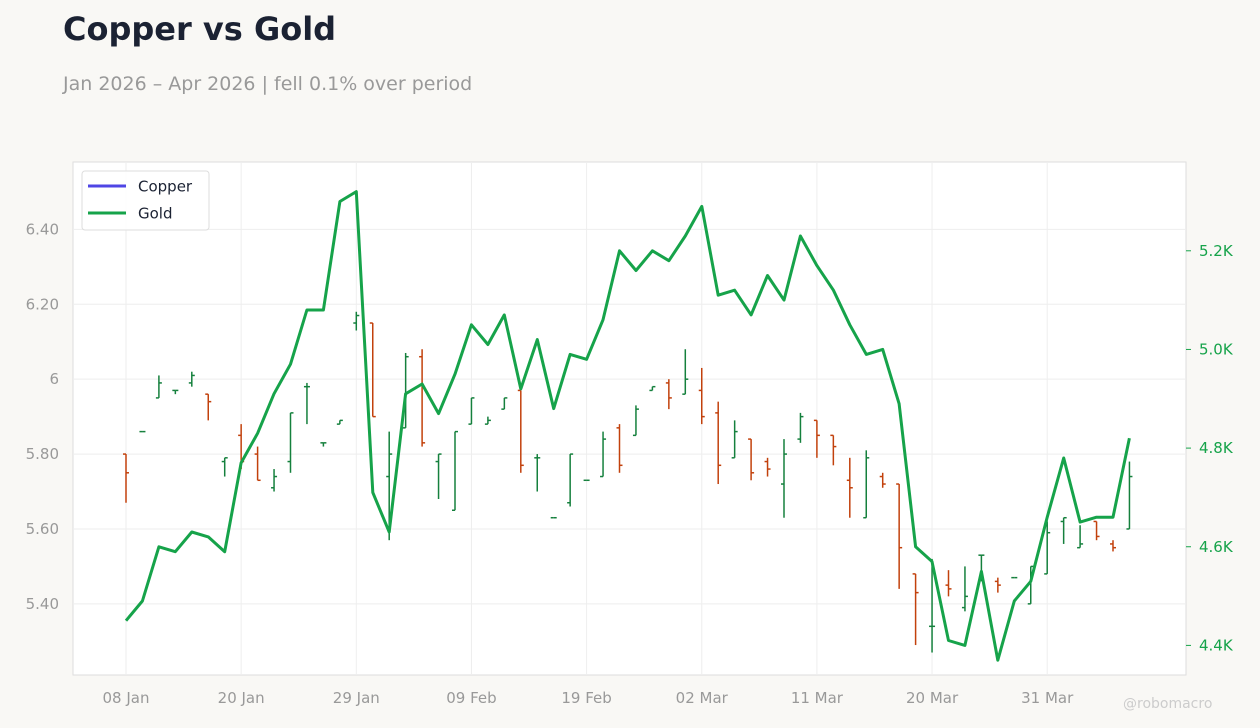 The width and height of the screenshot is (1260, 728). I want to click on legend-copper-label: Copper, so click(165, 187).